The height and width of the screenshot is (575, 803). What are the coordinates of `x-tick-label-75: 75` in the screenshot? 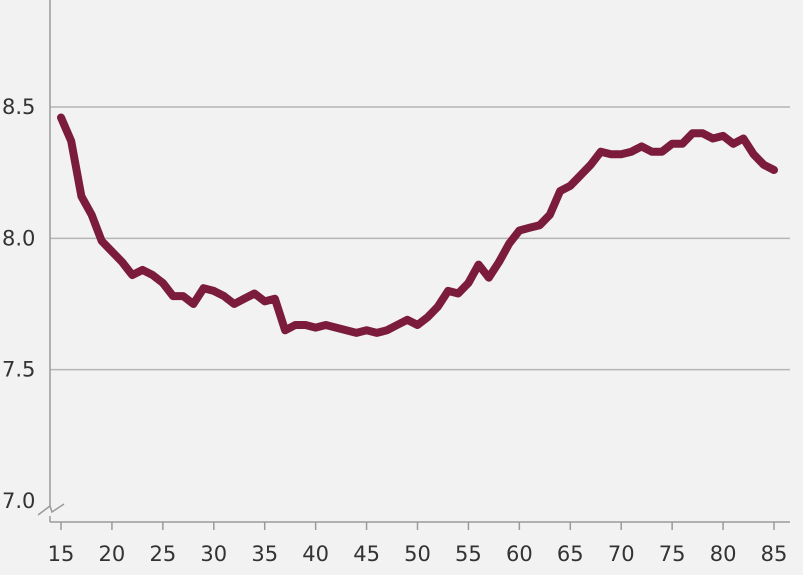 It's located at (672, 554).